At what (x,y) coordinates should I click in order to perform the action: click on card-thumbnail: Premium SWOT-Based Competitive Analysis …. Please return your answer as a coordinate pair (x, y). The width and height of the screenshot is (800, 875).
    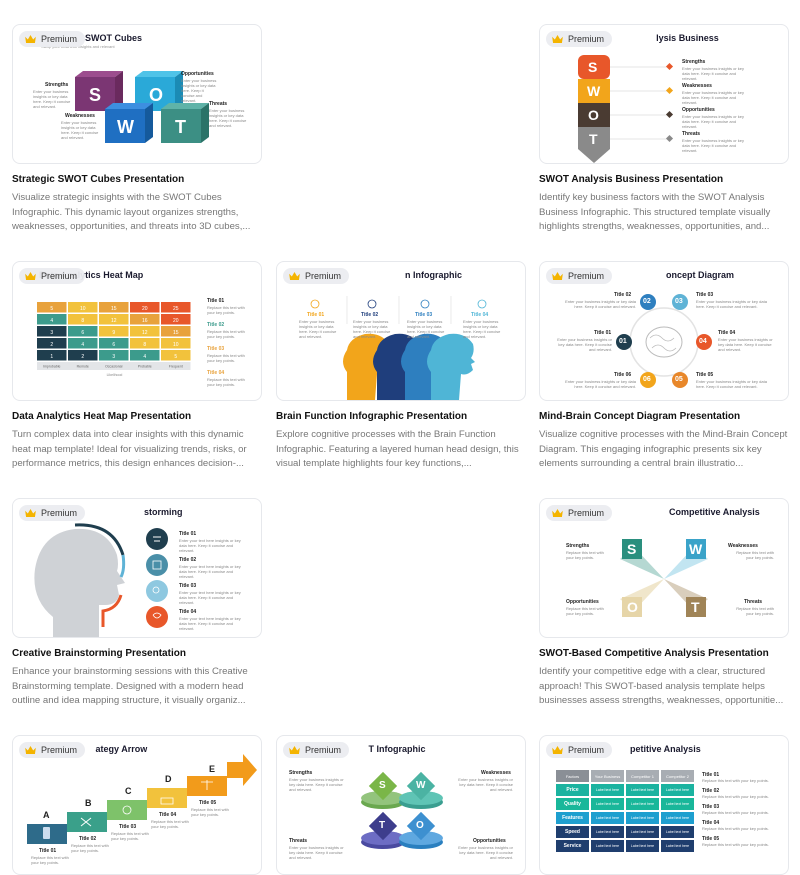
    Looking at the image, I should click on (664, 568).